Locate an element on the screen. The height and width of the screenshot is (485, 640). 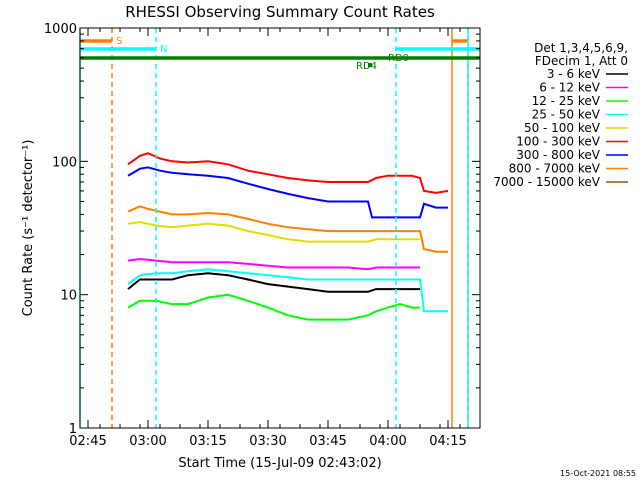
x-tick-label-3: 03:30 is located at coordinates (267, 441).